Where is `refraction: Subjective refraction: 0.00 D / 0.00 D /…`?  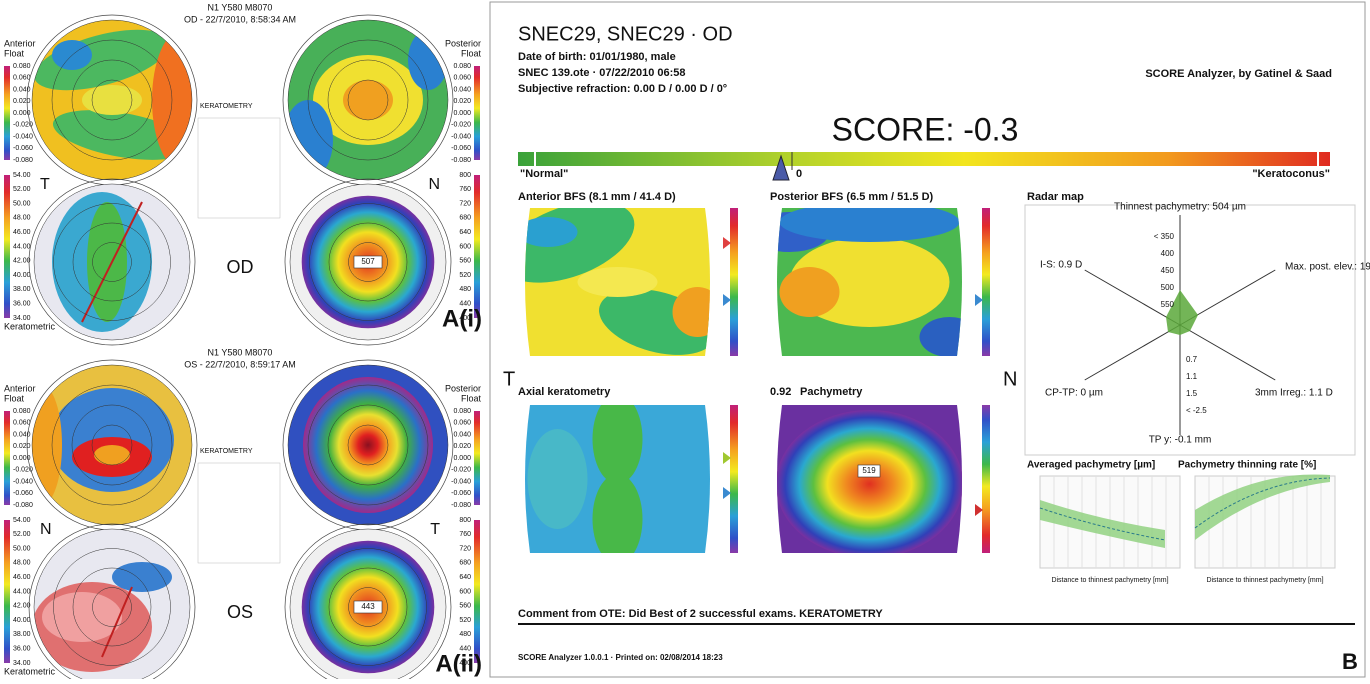
refraction: Subjective refraction: 0.00 D / 0.00 D /… is located at coordinates (622, 89).